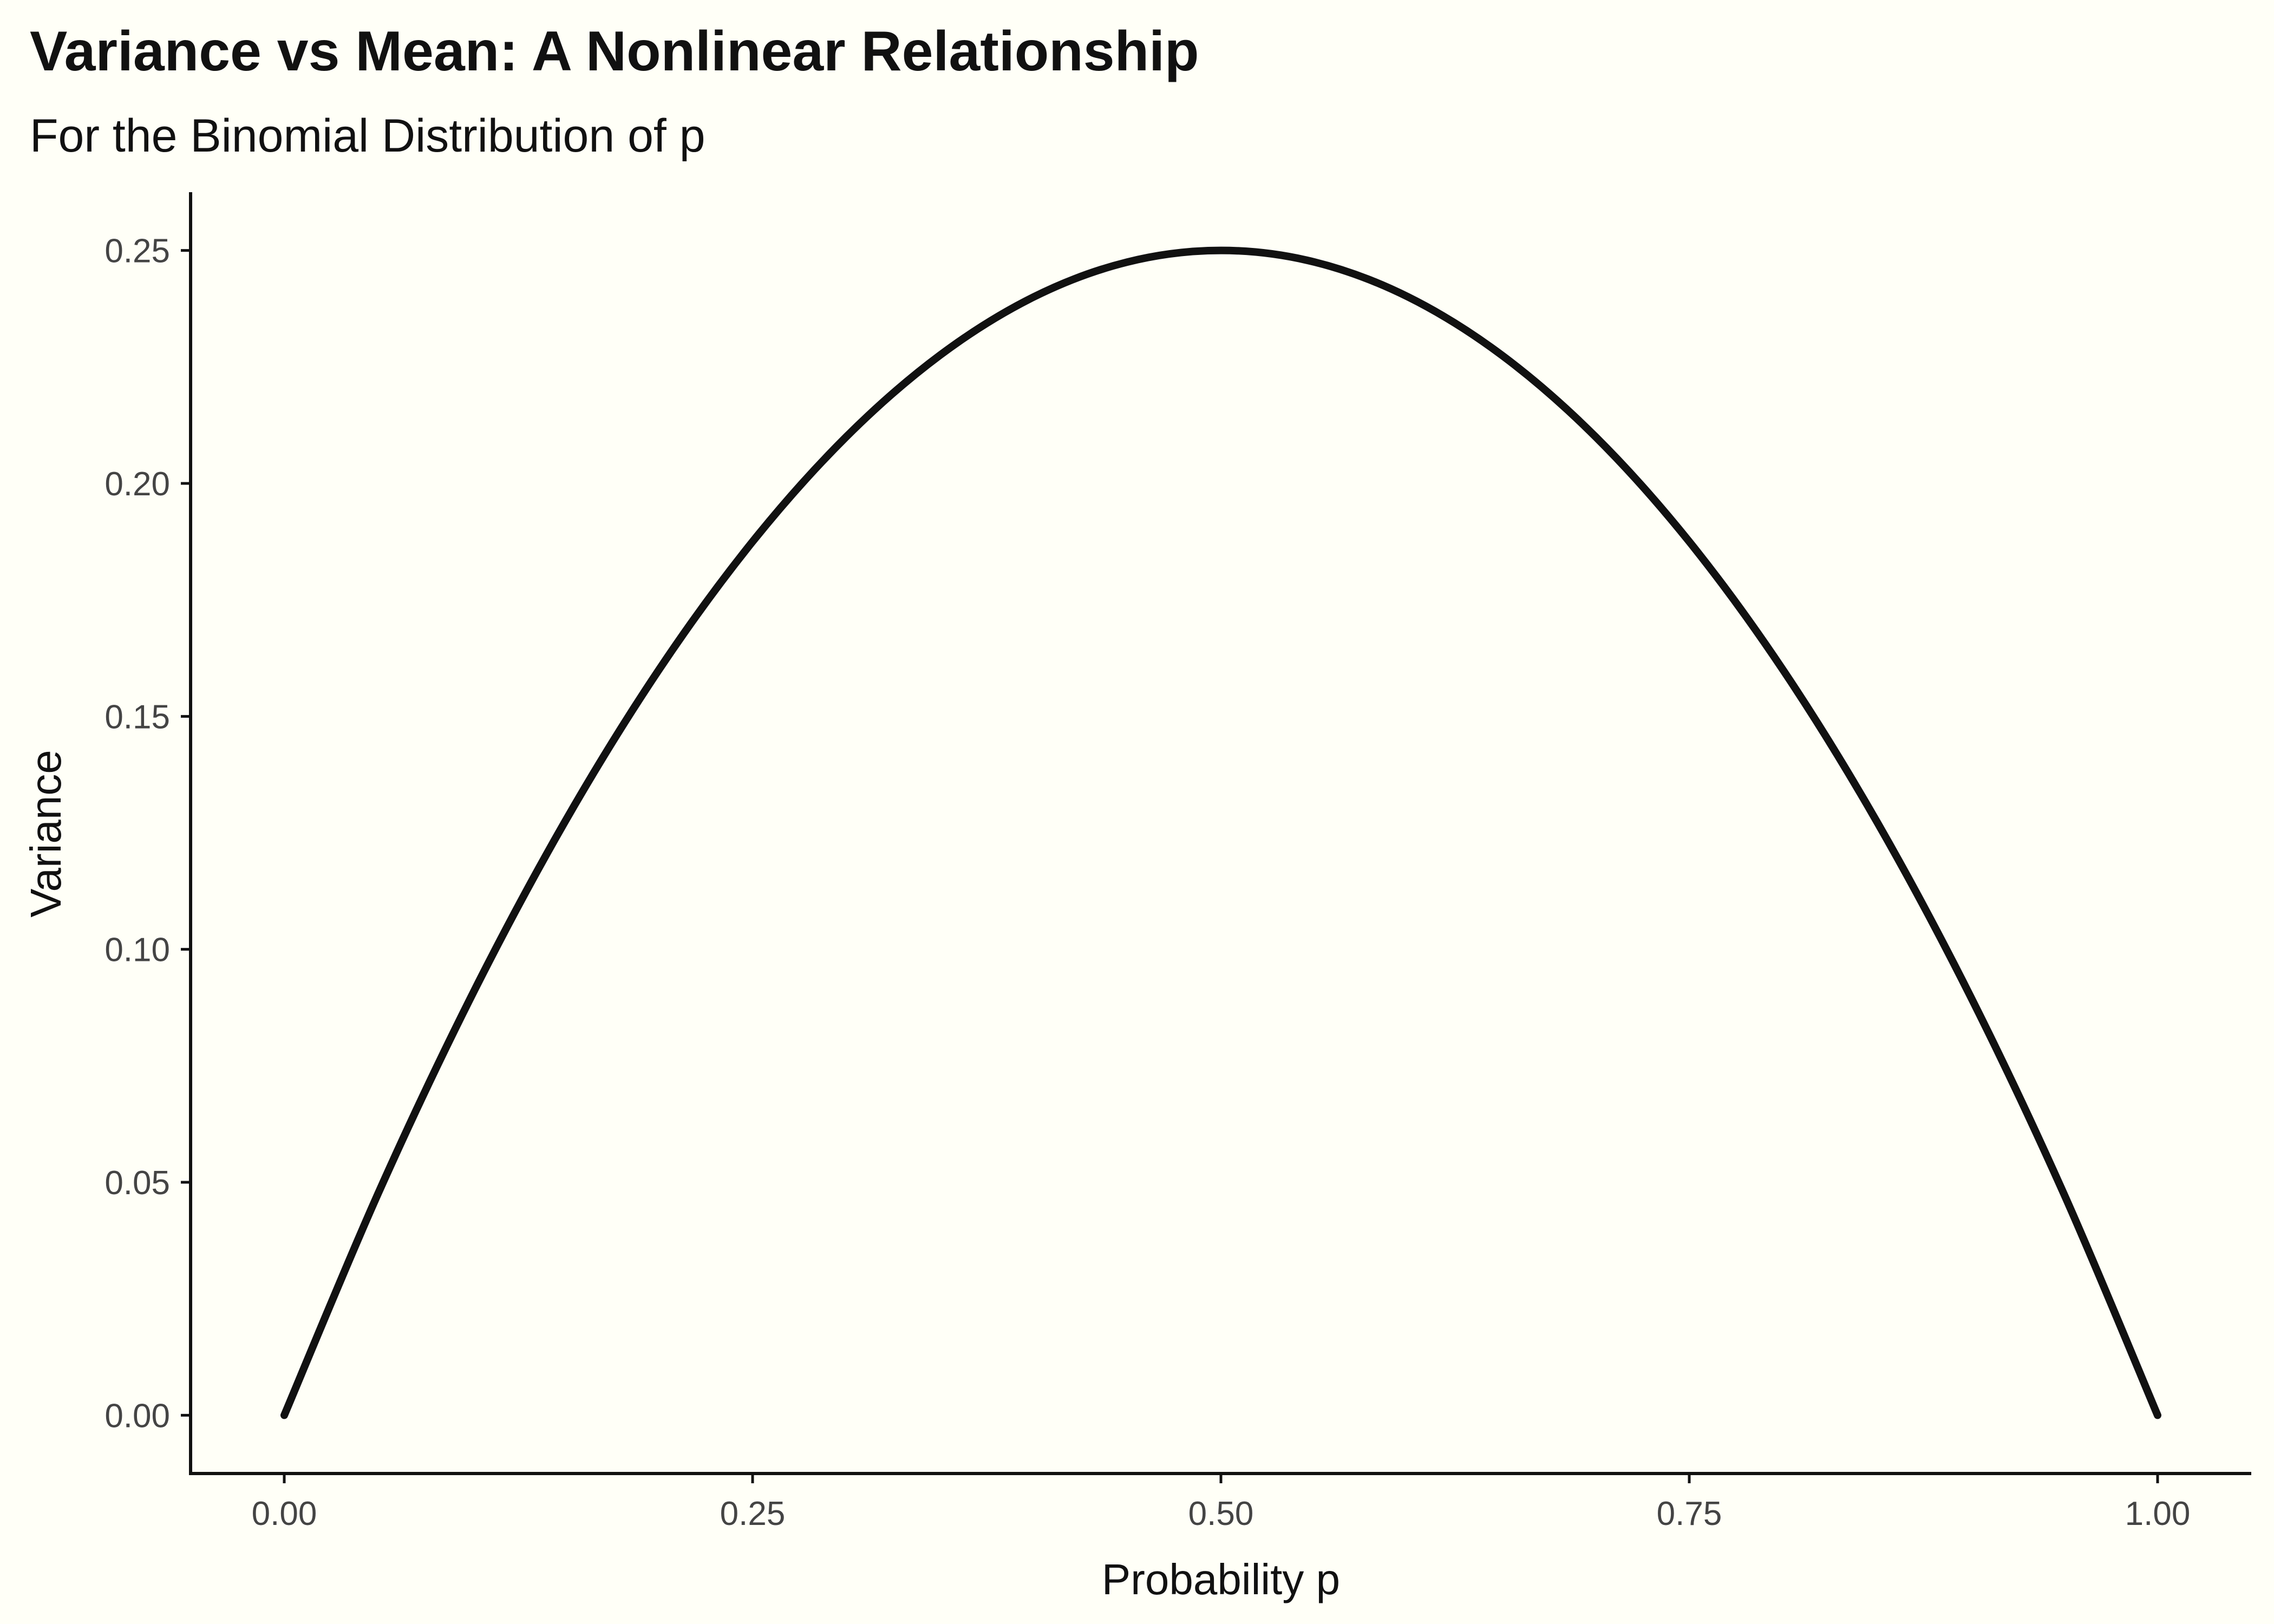 The height and width of the screenshot is (1624, 2274). Describe the element at coordinates (46, 834) in the screenshot. I see `y-axis-title: Variance` at that location.